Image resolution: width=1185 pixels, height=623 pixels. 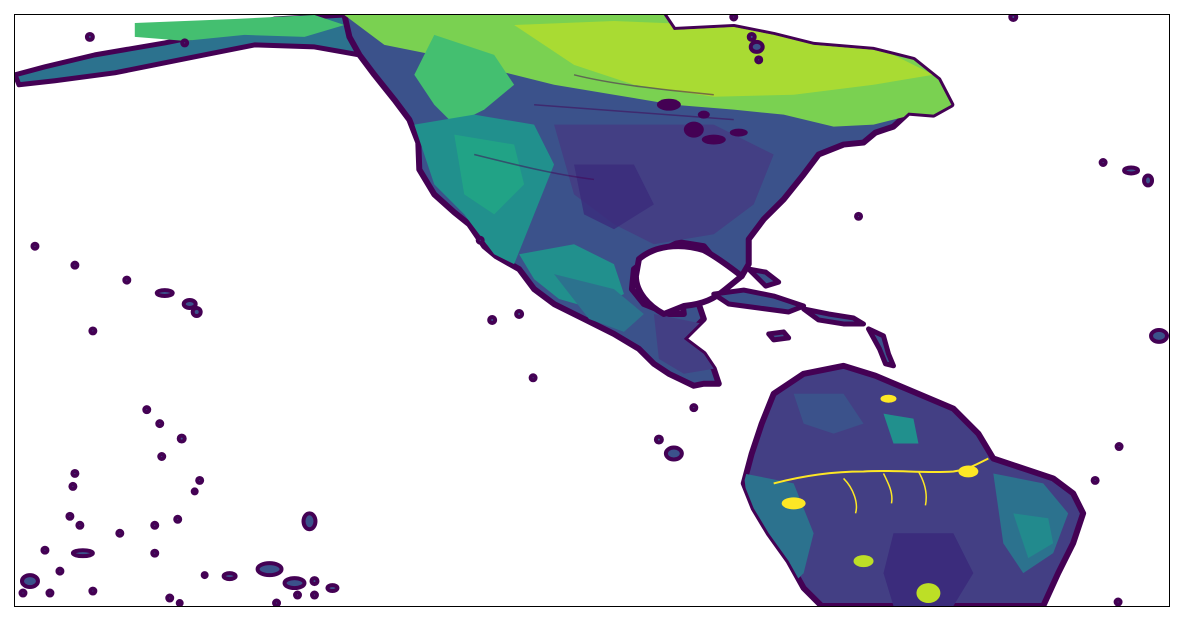 What do you see at coordinates (803, 317) in the screenshot?
I see `caribbean-islands` at bounding box center [803, 317].